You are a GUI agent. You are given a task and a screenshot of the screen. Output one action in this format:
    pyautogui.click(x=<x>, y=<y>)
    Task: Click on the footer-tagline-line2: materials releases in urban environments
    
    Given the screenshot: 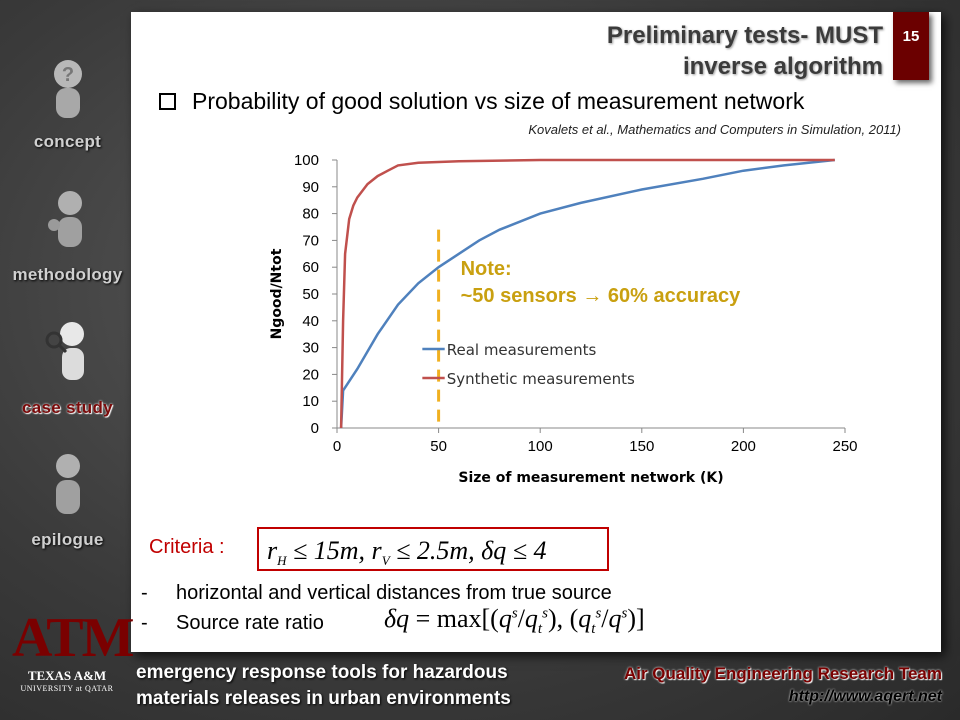 What is the action you would take?
    pyautogui.click(x=323, y=698)
    